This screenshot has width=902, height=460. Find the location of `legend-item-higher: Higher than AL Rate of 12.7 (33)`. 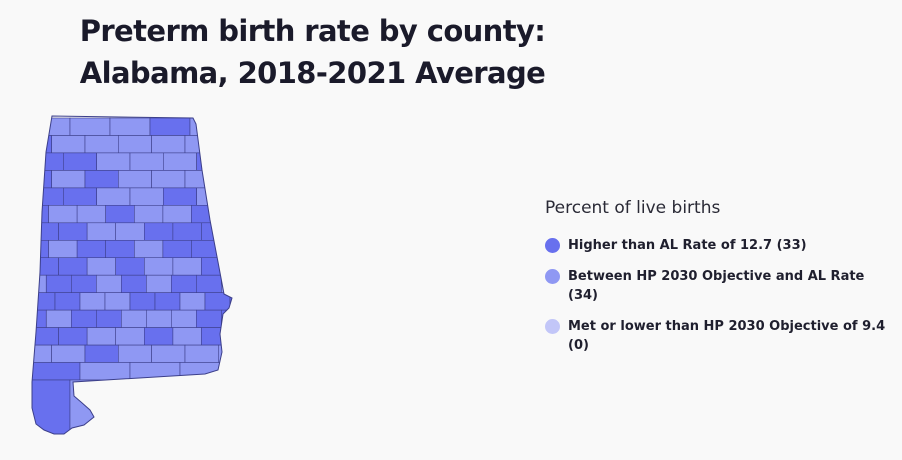

legend-item-higher: Higher than AL Rate of 12.7 (33) is located at coordinates (717, 245).